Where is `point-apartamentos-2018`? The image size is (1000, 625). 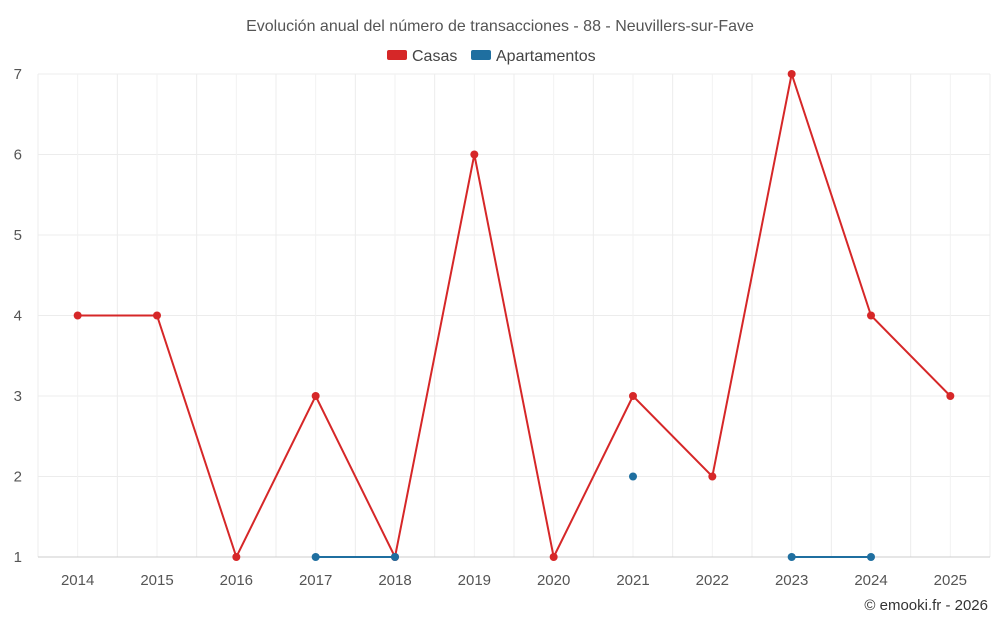
point-apartamentos-2018 is located at coordinates (395, 557).